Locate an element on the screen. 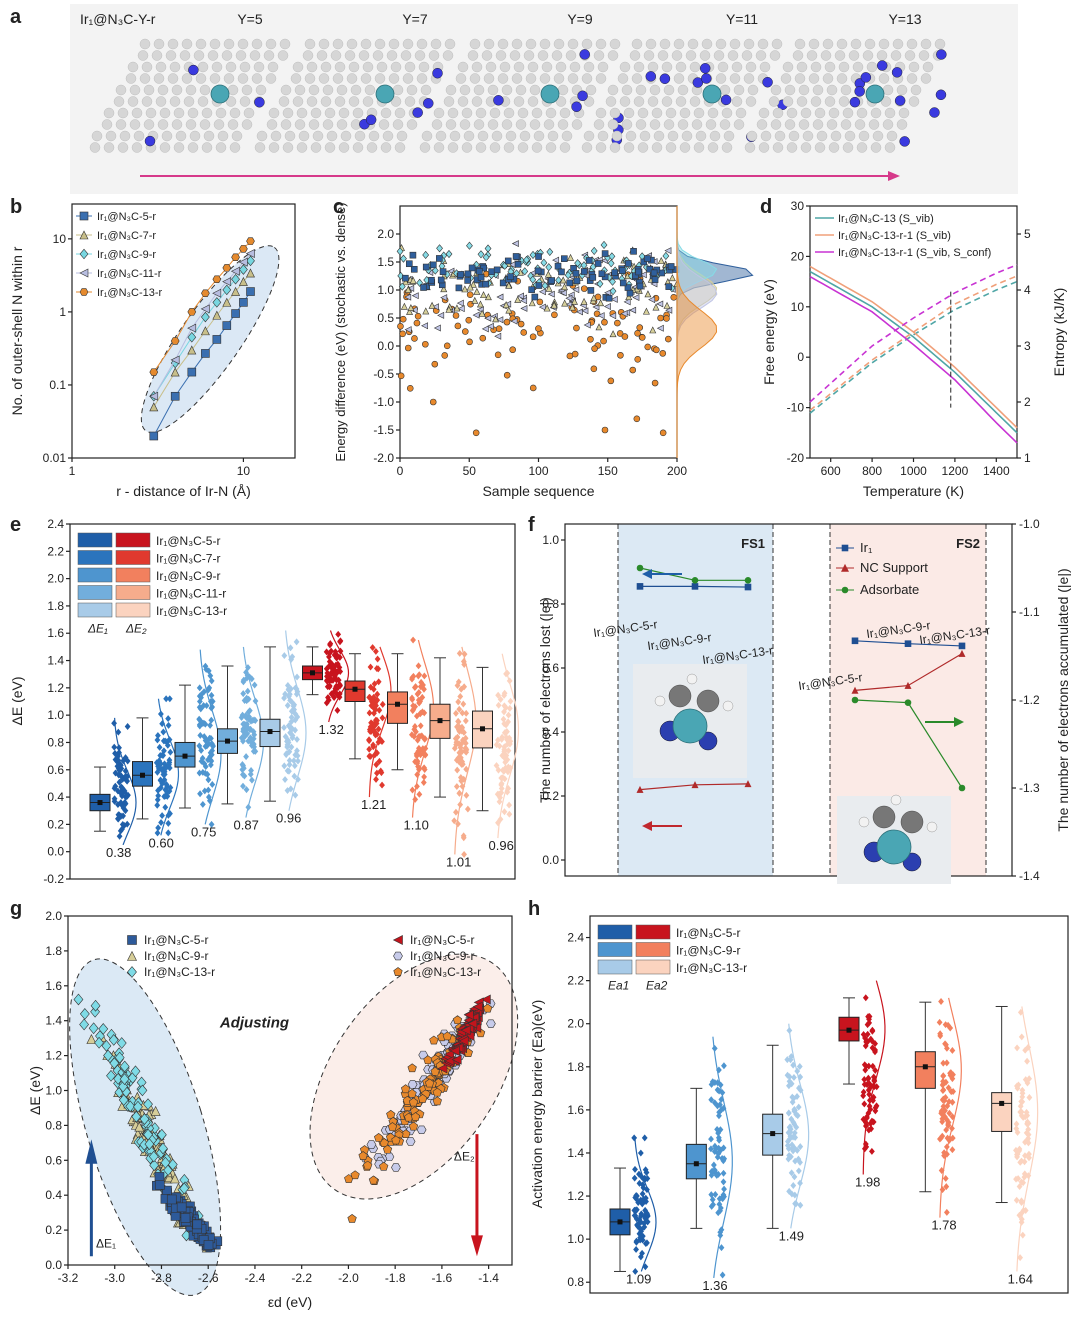 This screenshot has width=1080, height=1324. y-tick-label: 1.2 is located at coordinates (53, 1056).